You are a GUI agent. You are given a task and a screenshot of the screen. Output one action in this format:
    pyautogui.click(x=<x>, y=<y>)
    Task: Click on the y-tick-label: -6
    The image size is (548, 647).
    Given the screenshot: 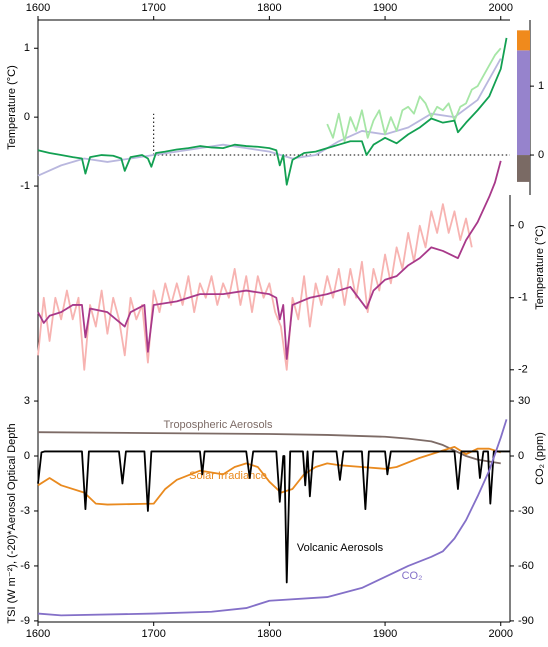 What is the action you would take?
    pyautogui.click(x=25, y=566)
    